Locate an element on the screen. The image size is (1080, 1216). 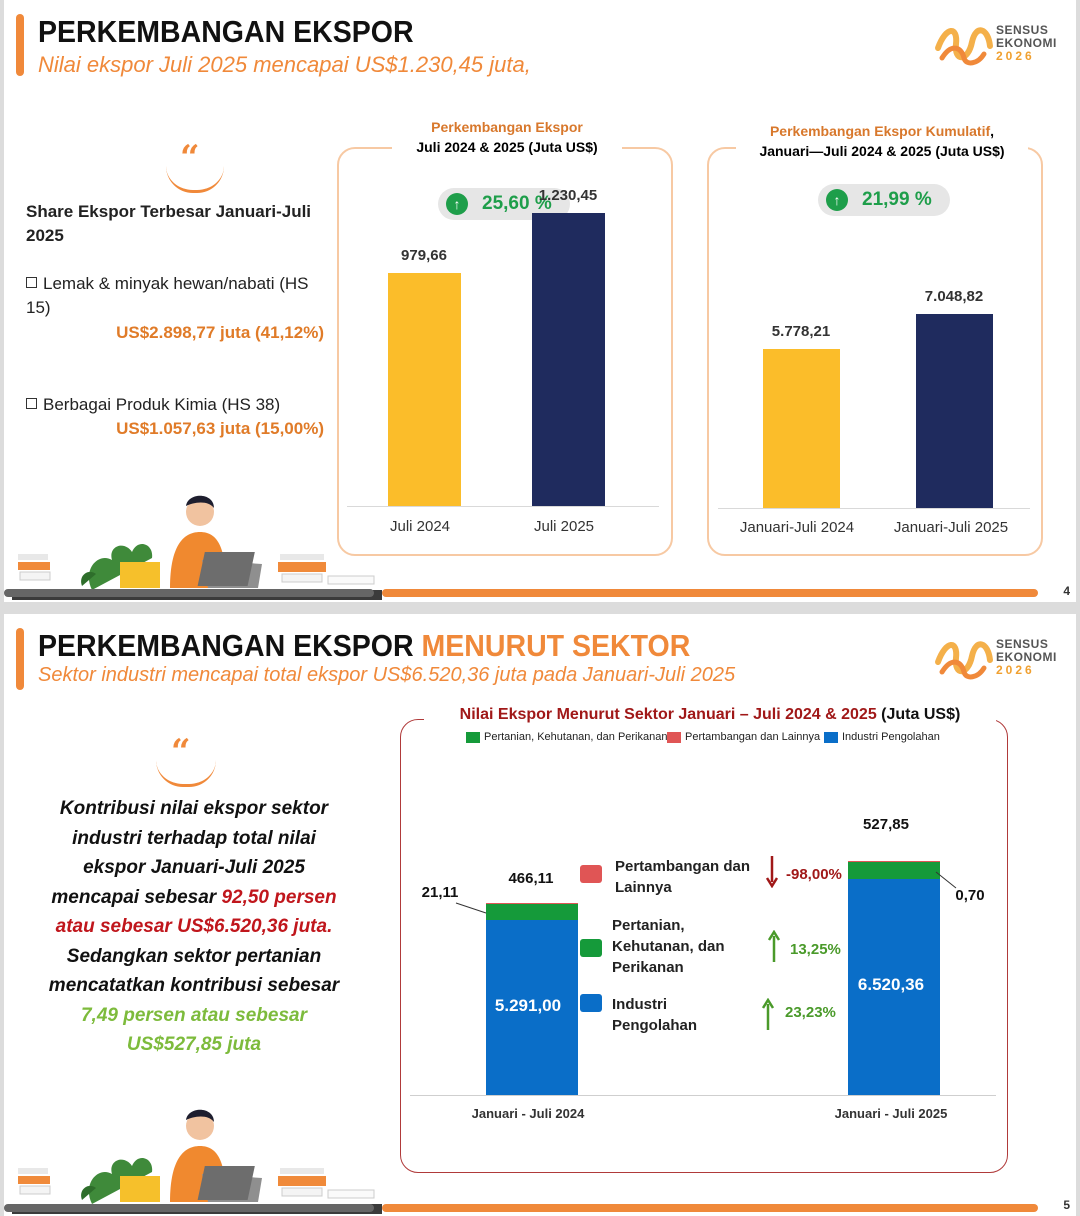
data-label-jan-jul-2024: 5.778,21 is located at coordinates (801, 331).